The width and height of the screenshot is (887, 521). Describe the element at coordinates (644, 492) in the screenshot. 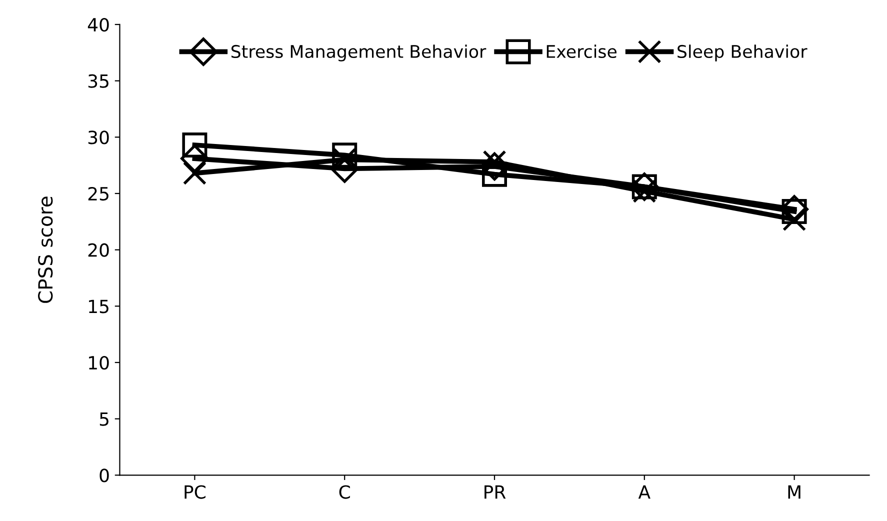

I see `x-tick-label: A` at that location.